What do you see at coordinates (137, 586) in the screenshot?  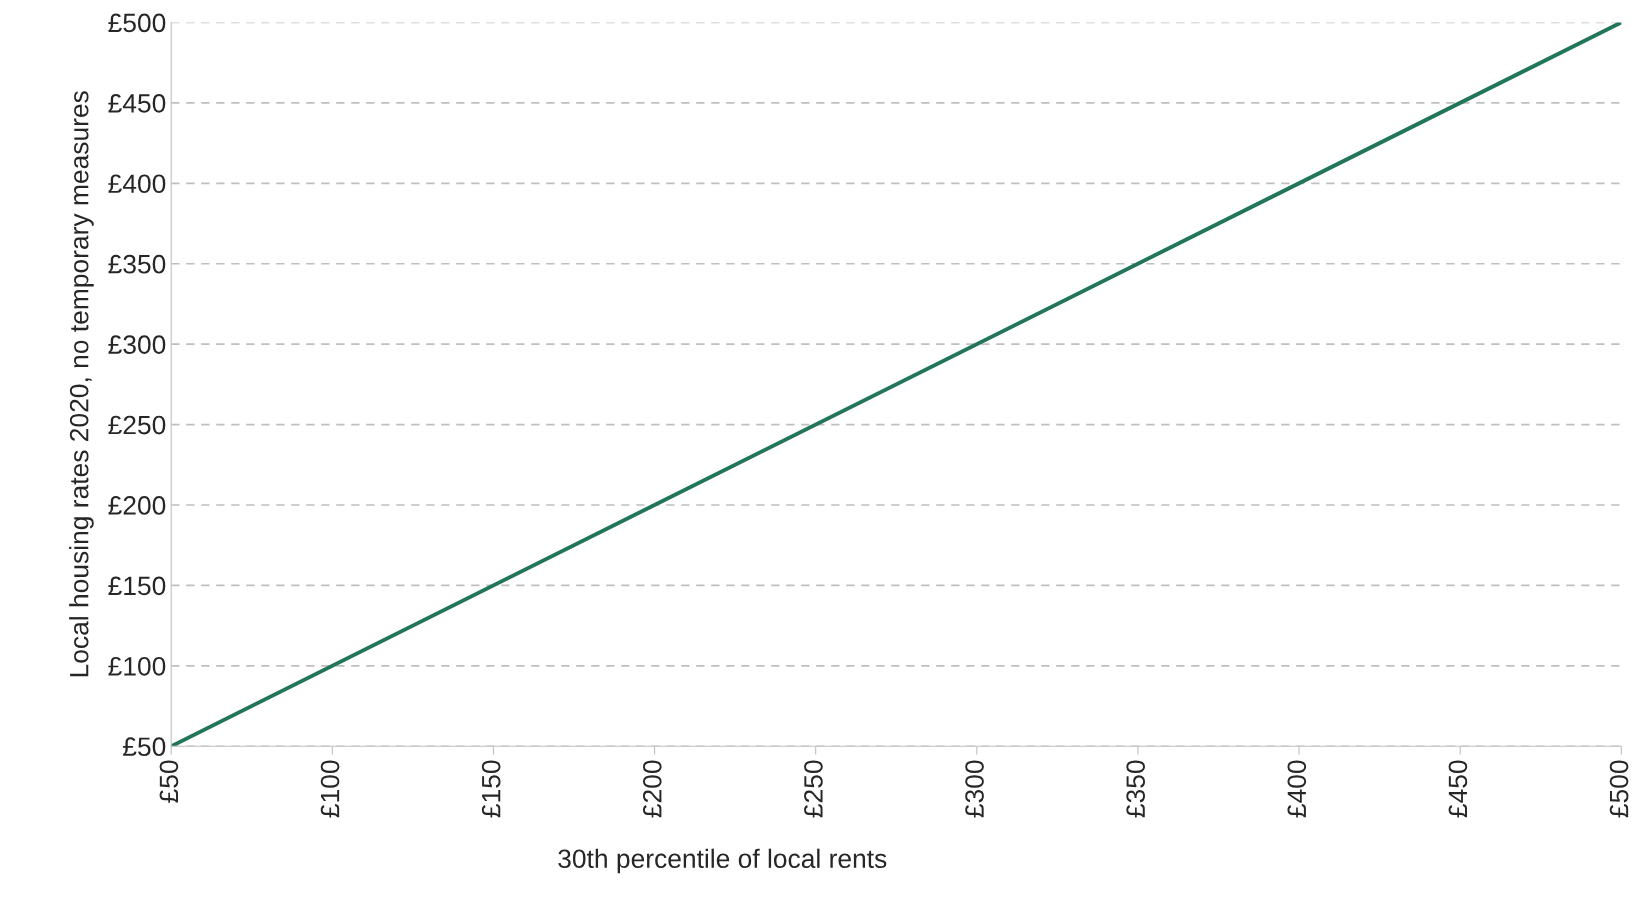 I see `y-tick-label: £150` at bounding box center [137, 586].